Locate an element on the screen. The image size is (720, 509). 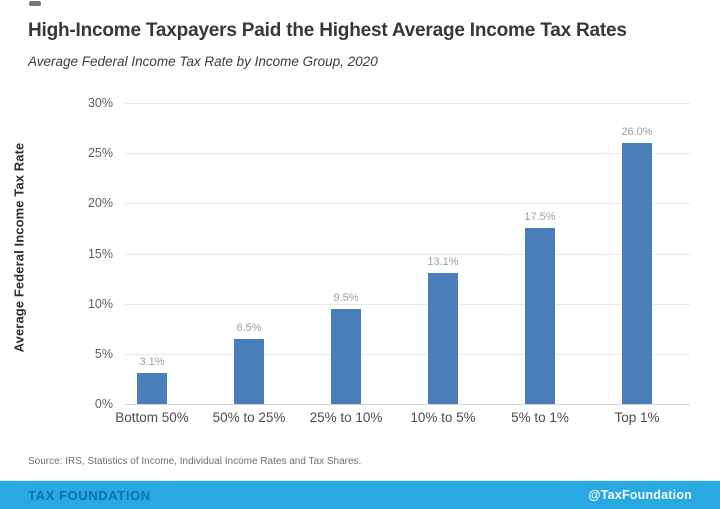
bar-5% to 1% is located at coordinates (540, 316).